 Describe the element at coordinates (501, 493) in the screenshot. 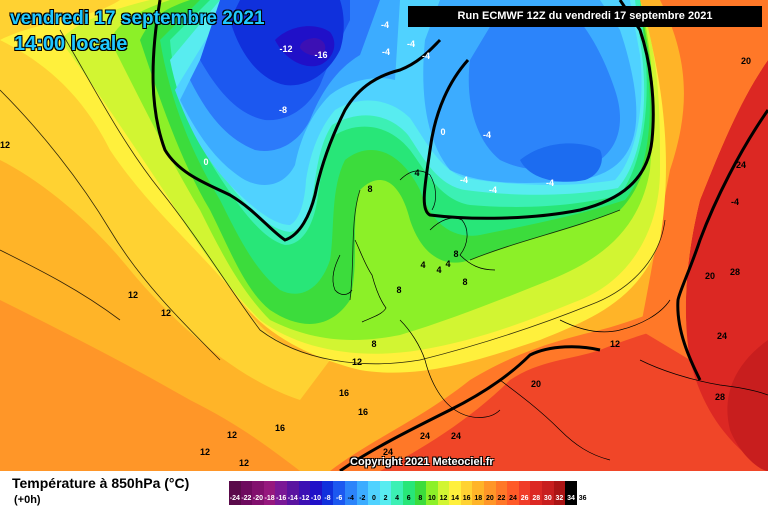

I see `scale-swatch: 22` at that location.